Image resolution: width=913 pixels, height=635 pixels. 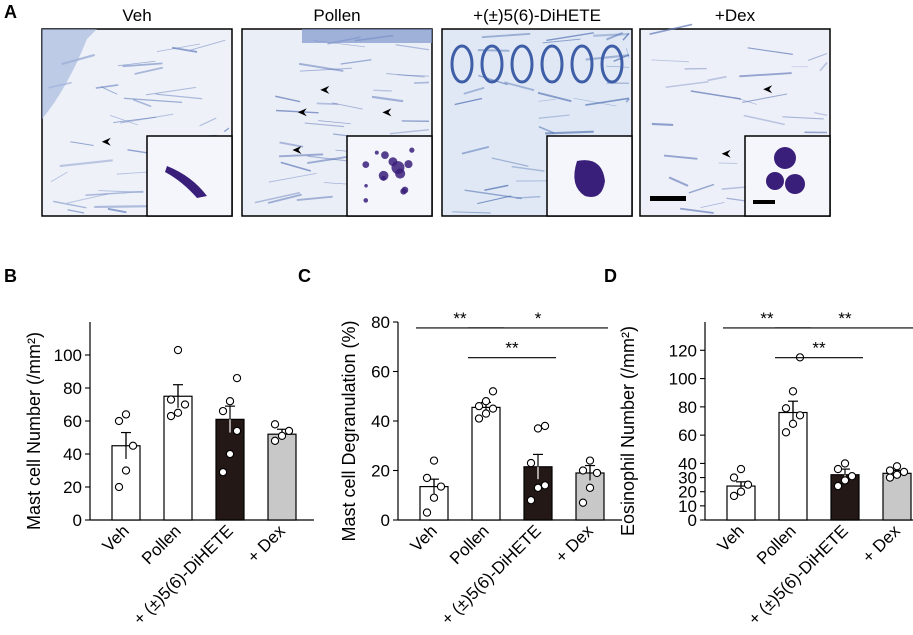 I want to click on y-axis-label: Mast cell Number (/mm²), so click(x=34, y=431).